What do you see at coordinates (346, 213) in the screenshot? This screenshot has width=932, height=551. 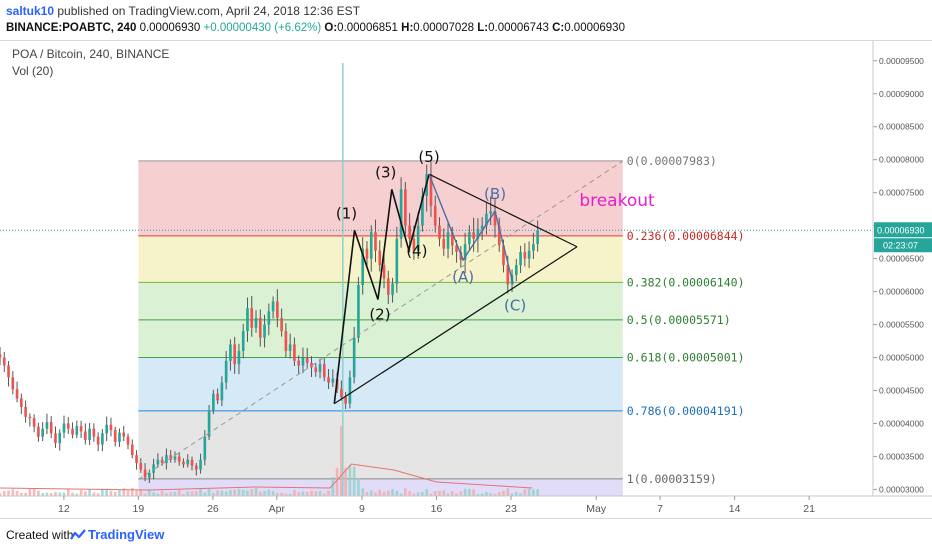 I see `wave-label: (1)` at bounding box center [346, 213].